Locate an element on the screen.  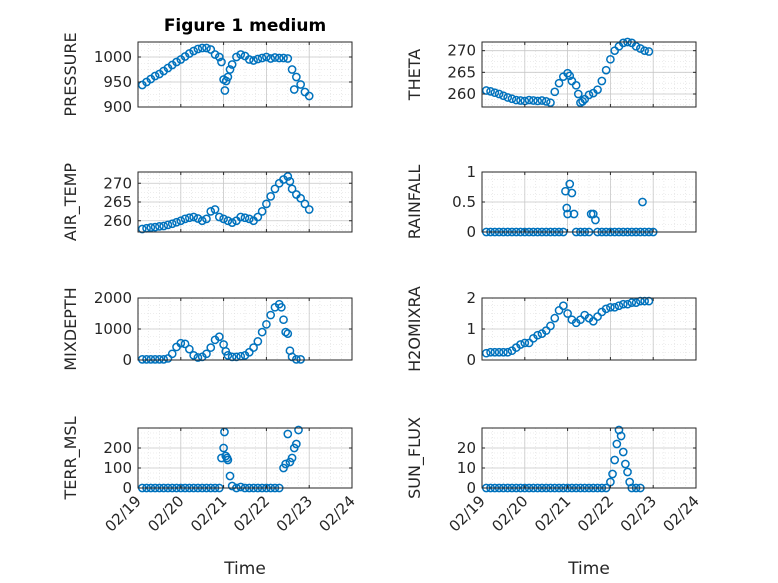
subplot-pressure: 900 950 1000 PRESSURE is located at coordinates (207, 74).